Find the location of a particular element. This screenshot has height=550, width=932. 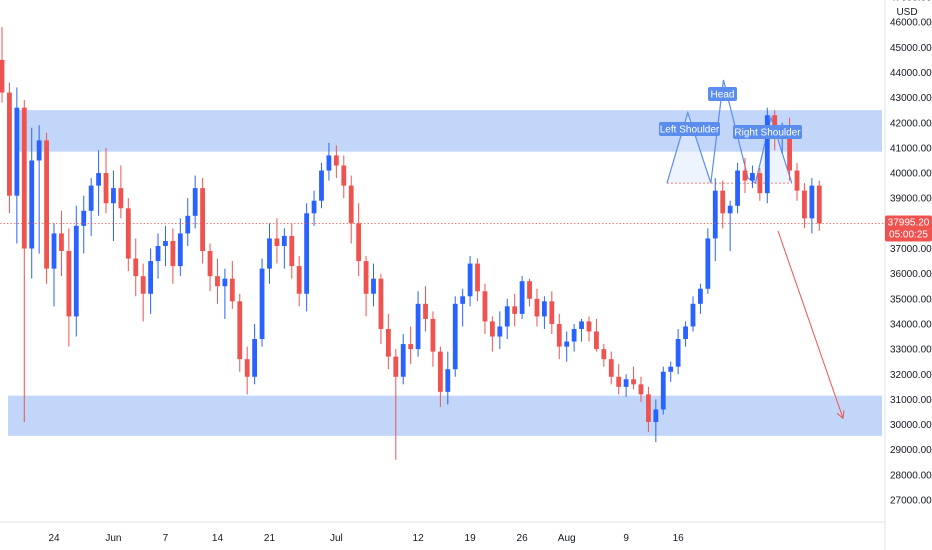

left-shoulder-label: Left Shoulder is located at coordinates (689, 129).